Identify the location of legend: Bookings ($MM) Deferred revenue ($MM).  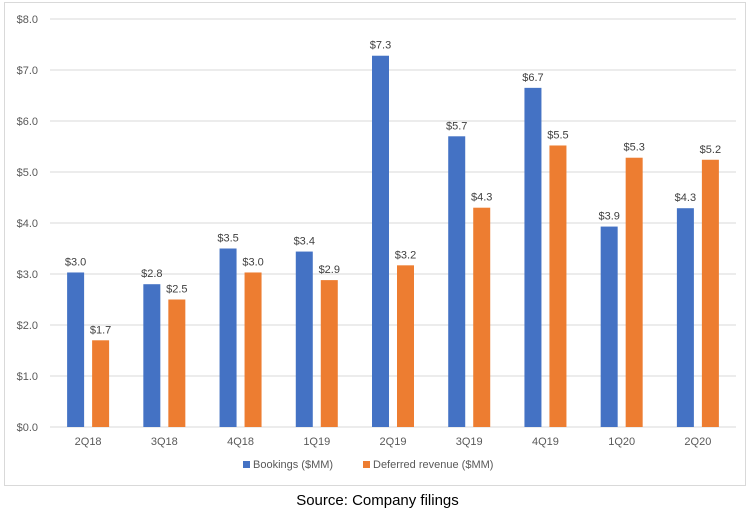
(368, 465).